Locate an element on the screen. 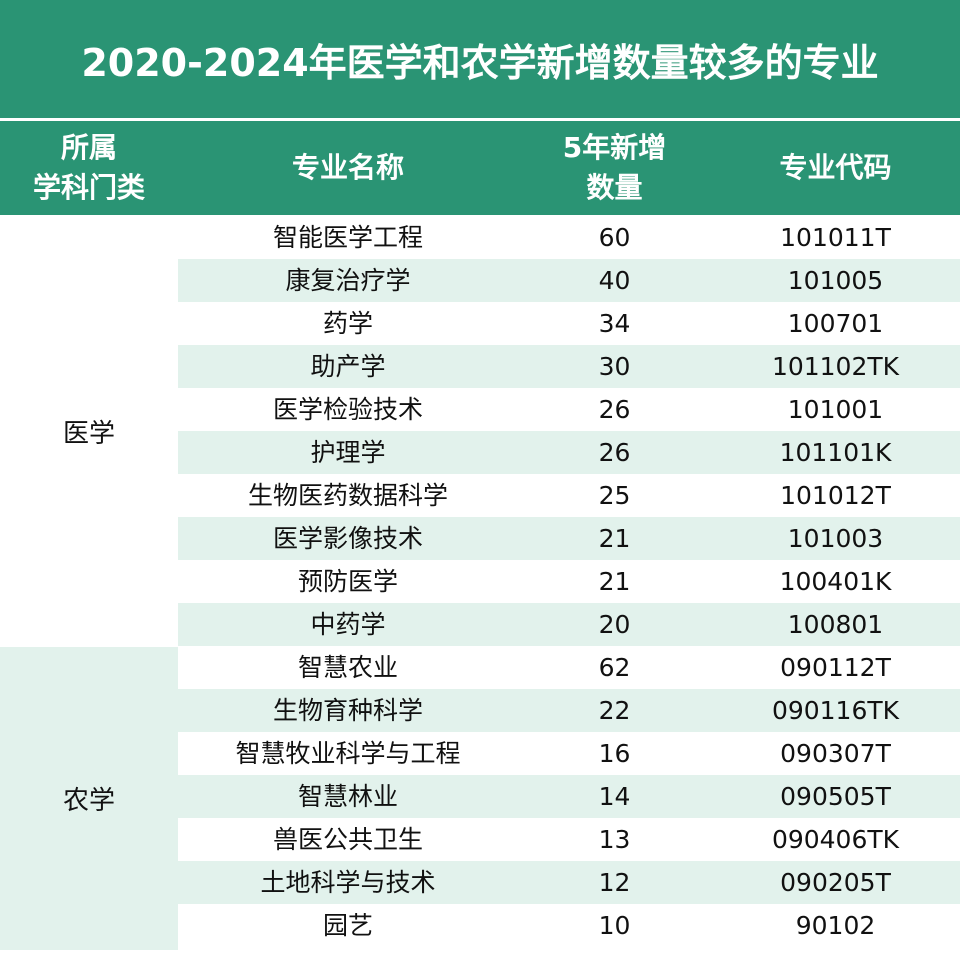 The width and height of the screenshot is (960, 963). cell-name: 康复治疗学 is located at coordinates (348, 280).